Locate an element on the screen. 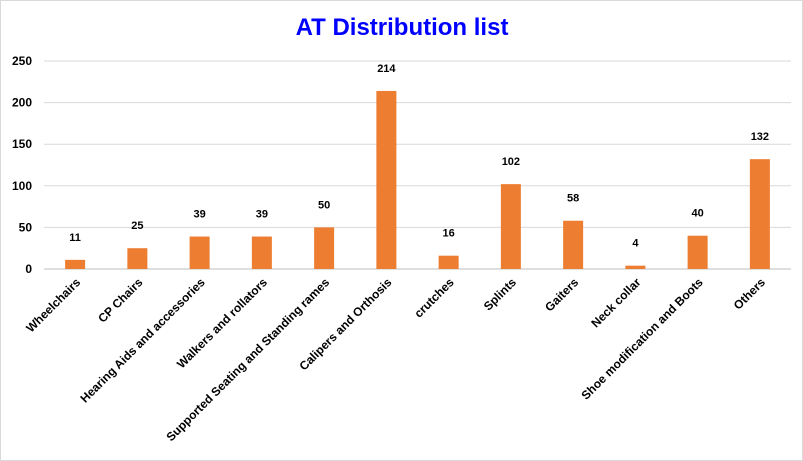 The height and width of the screenshot is (461, 803). data-label: 58 is located at coordinates (573, 199).